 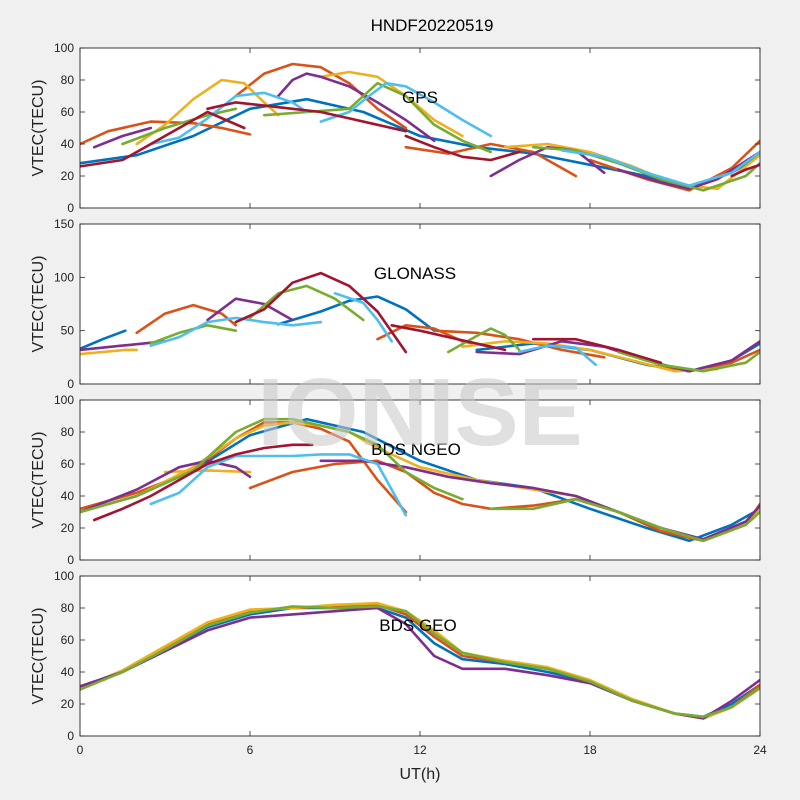 What do you see at coordinates (420, 97) in the screenshot?
I see `panel-label: GPS` at bounding box center [420, 97].